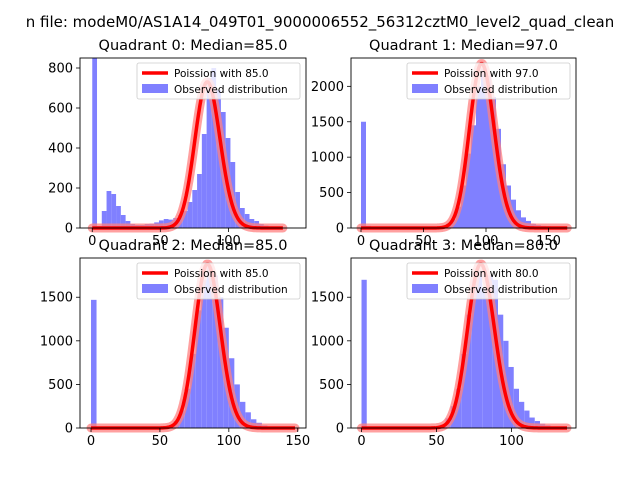  I want to click on y-tick-label: 400, so click(60, 149).